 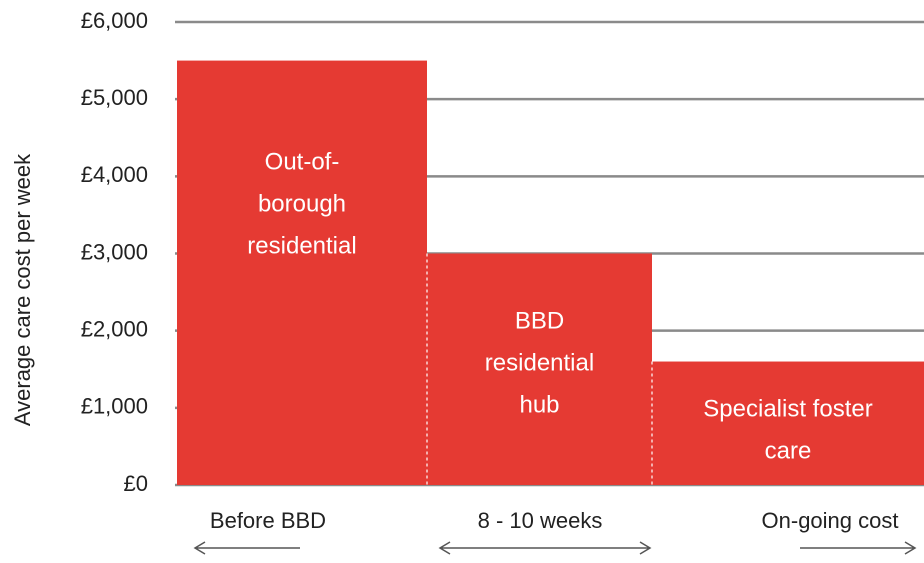 What do you see at coordinates (114, 406) in the screenshot?
I see `y-tick-label: £1,000` at bounding box center [114, 406].